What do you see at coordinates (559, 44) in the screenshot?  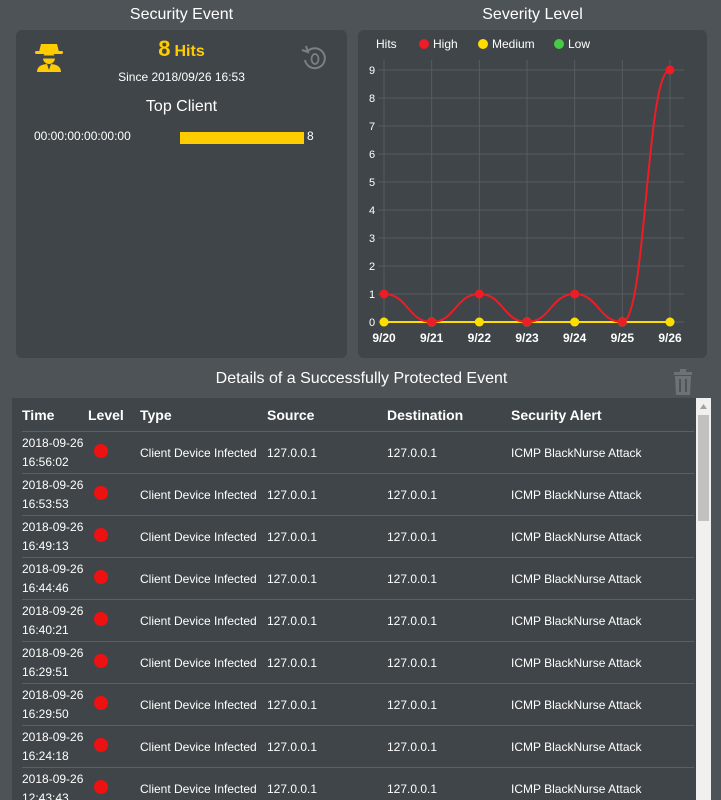 I see `legend-marker-low` at bounding box center [559, 44].